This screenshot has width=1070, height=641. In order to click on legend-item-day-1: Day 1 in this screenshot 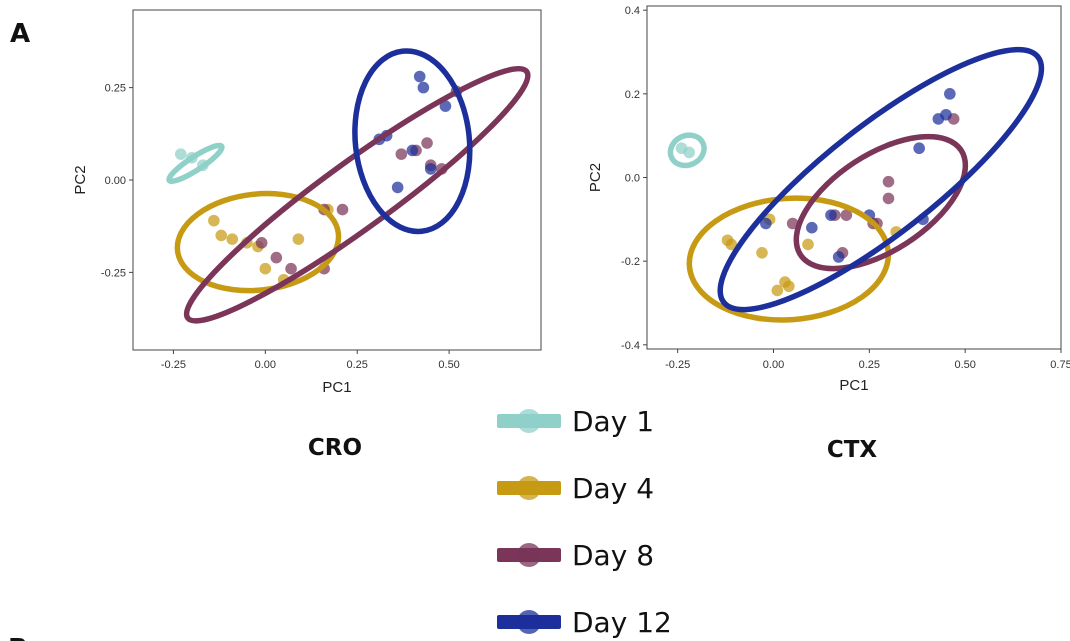, I will do `click(575, 421)`.